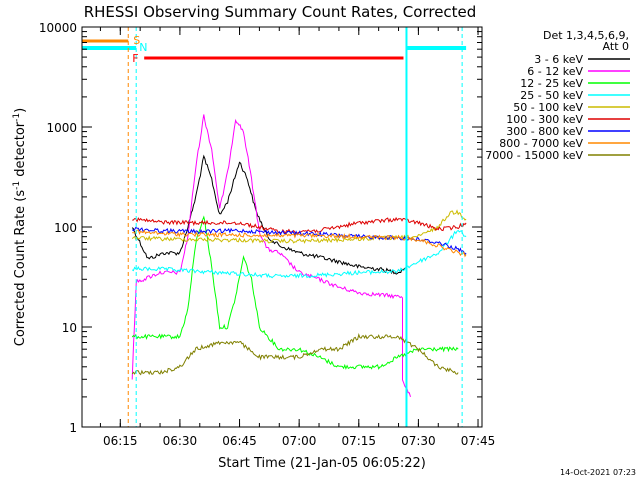 The width and height of the screenshot is (640, 480). I want to click on y-tick-label-4: 10000, so click(58, 28).